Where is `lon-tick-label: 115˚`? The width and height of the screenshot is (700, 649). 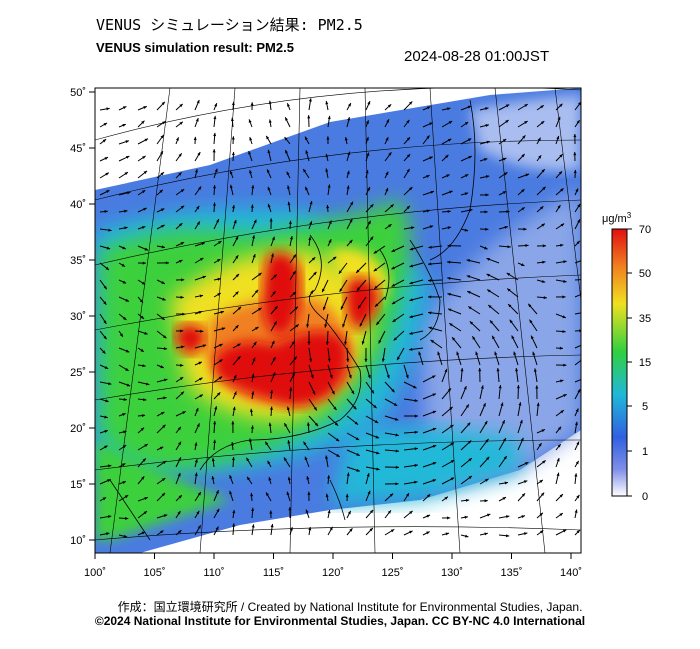 lon-tick-label: 115˚ is located at coordinates (273, 573).